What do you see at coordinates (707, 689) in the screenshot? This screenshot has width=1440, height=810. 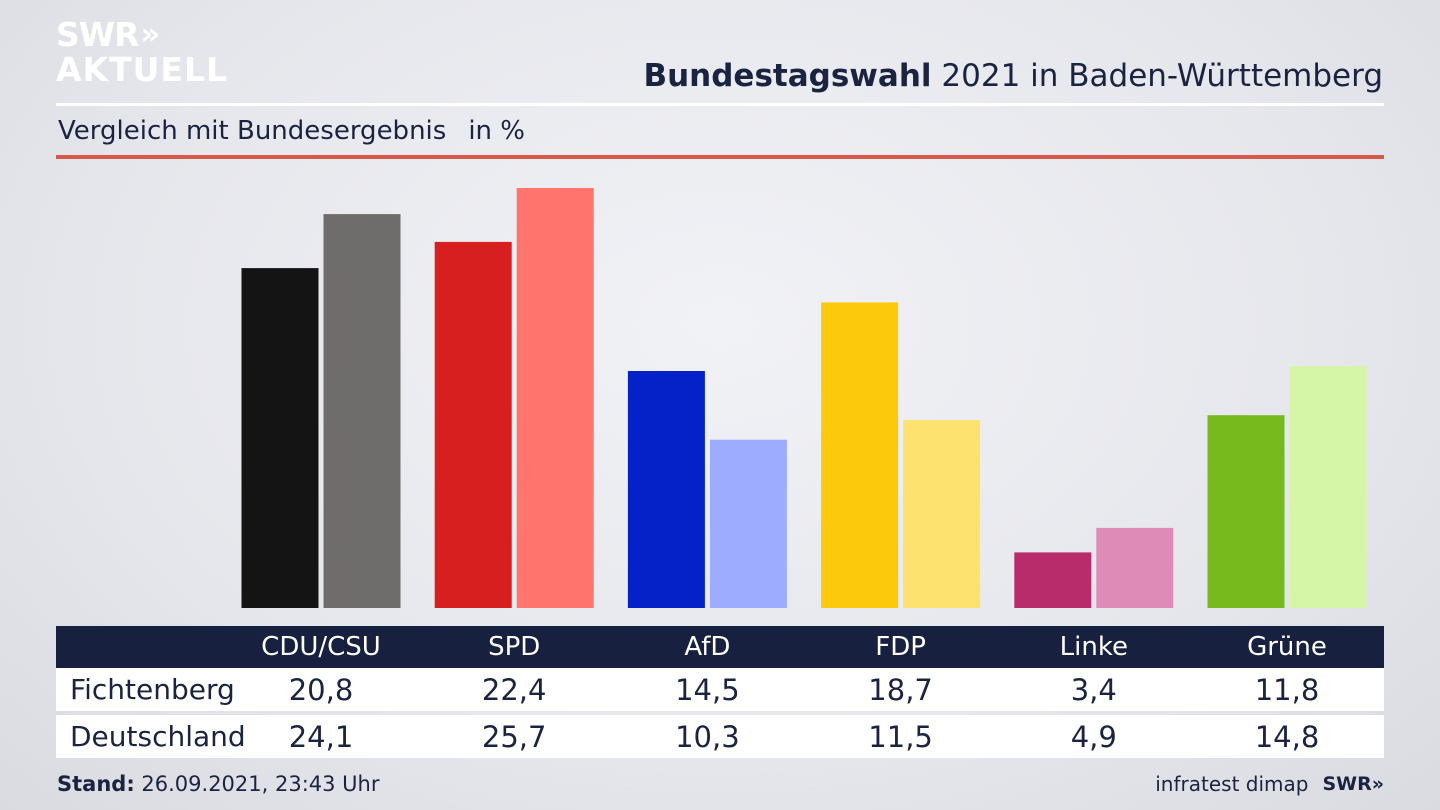 I see `value-fichtenberg-afd: 14,5` at bounding box center [707, 689].